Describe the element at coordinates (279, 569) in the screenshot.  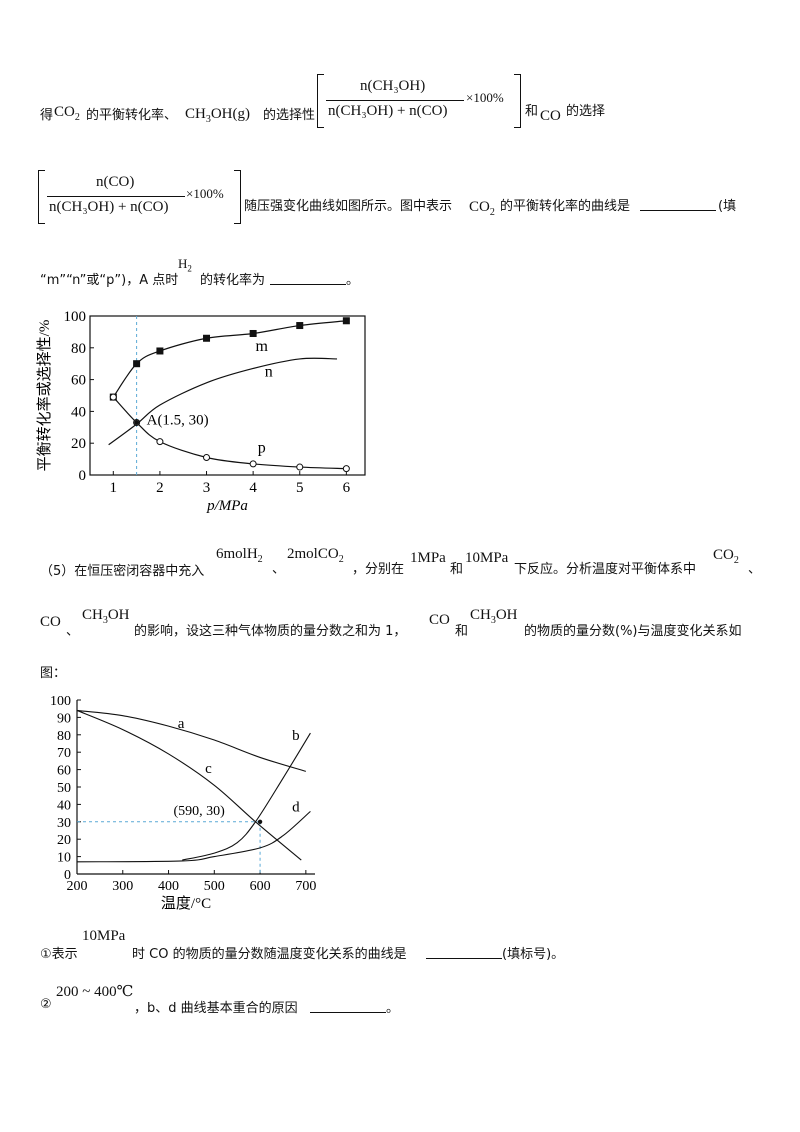
I see `q5-sep1: 、` at that location.